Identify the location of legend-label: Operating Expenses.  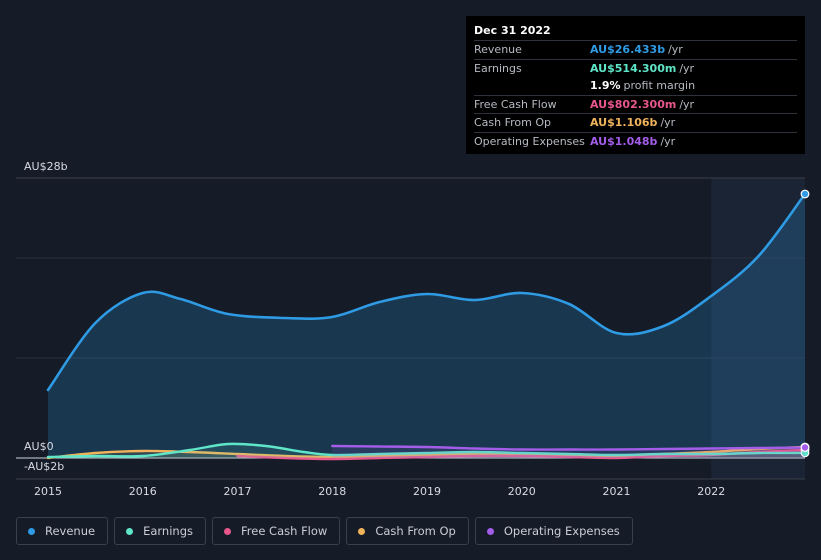
(561, 531).